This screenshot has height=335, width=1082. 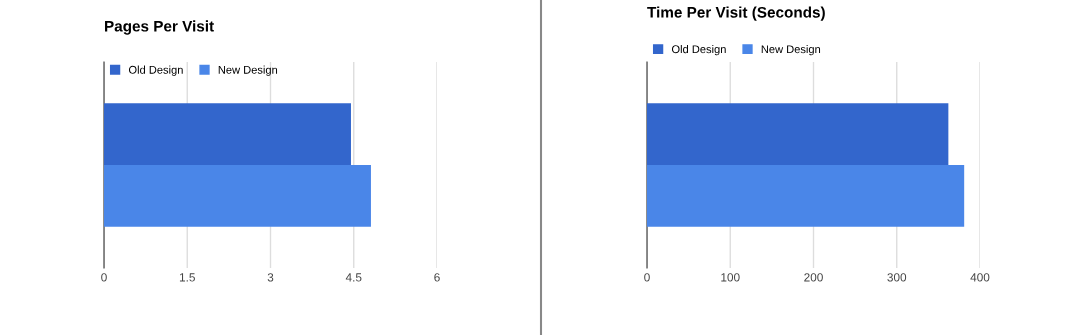 What do you see at coordinates (897, 277) in the screenshot?
I see `x-tick-label: 300` at bounding box center [897, 277].